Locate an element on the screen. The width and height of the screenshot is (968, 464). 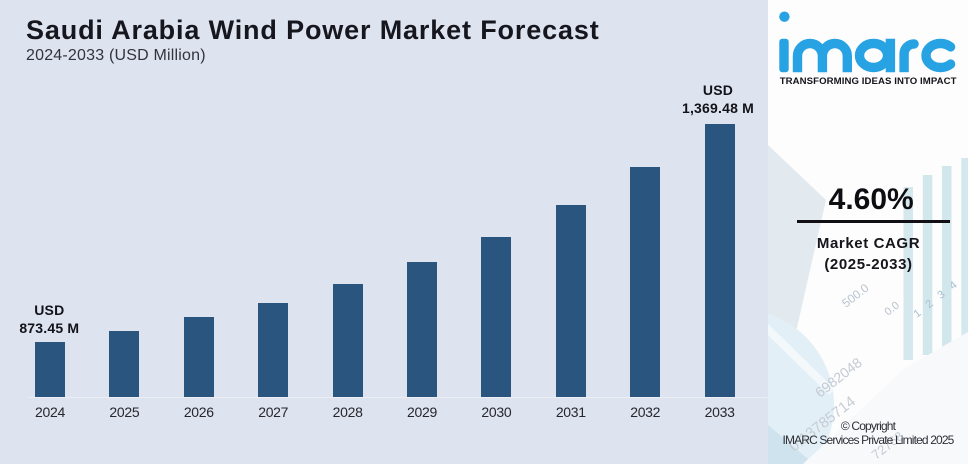
svg-text: 1 2 3 4 is located at coordinates (936, 298).